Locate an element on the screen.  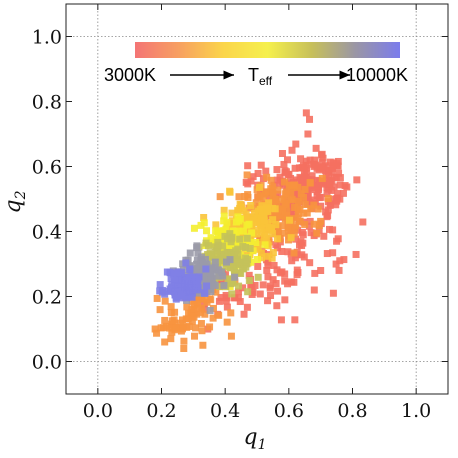
colorbar-label: Teff is located at coordinates (260, 76).